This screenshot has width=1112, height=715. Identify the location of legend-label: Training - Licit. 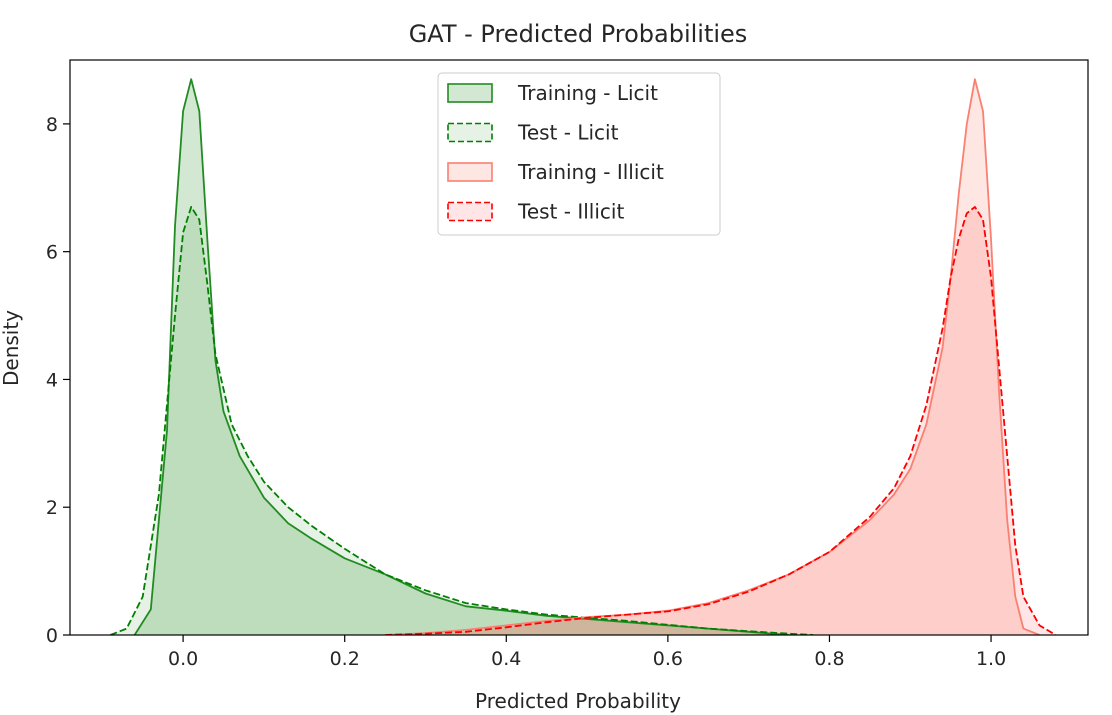
(587, 93).